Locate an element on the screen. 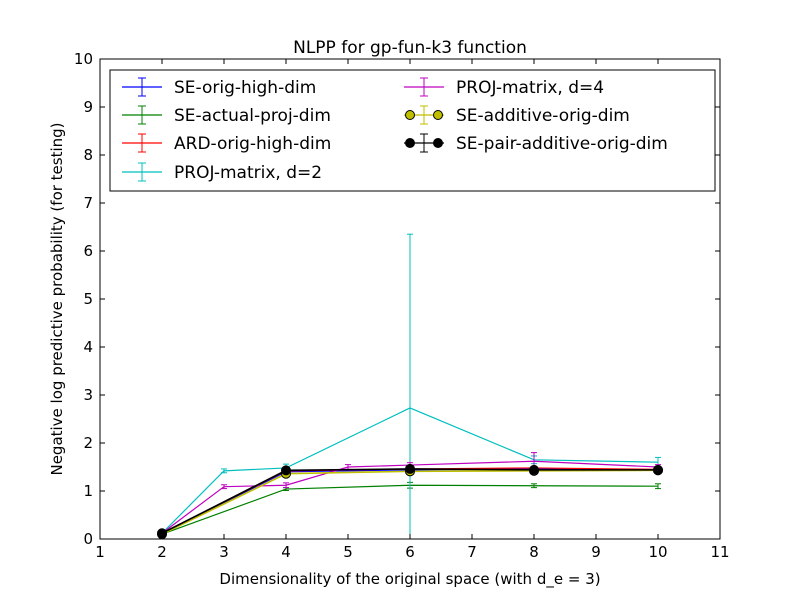 The image size is (800, 600). legend-label: PROJ-matrix, d=2 is located at coordinates (248, 173).